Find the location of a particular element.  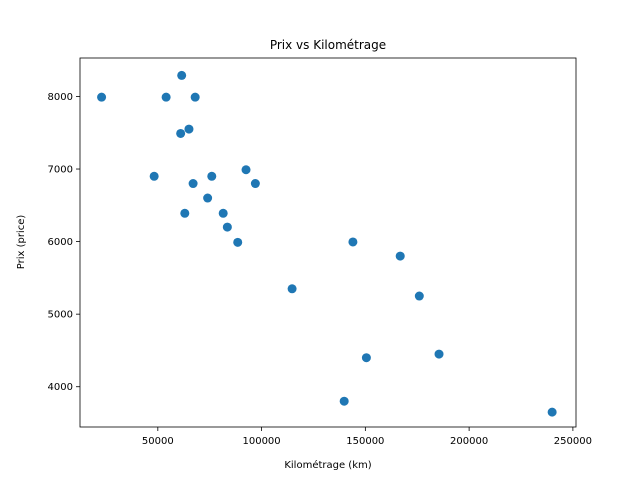

x-tick-label: 150000 is located at coordinates (365, 441).